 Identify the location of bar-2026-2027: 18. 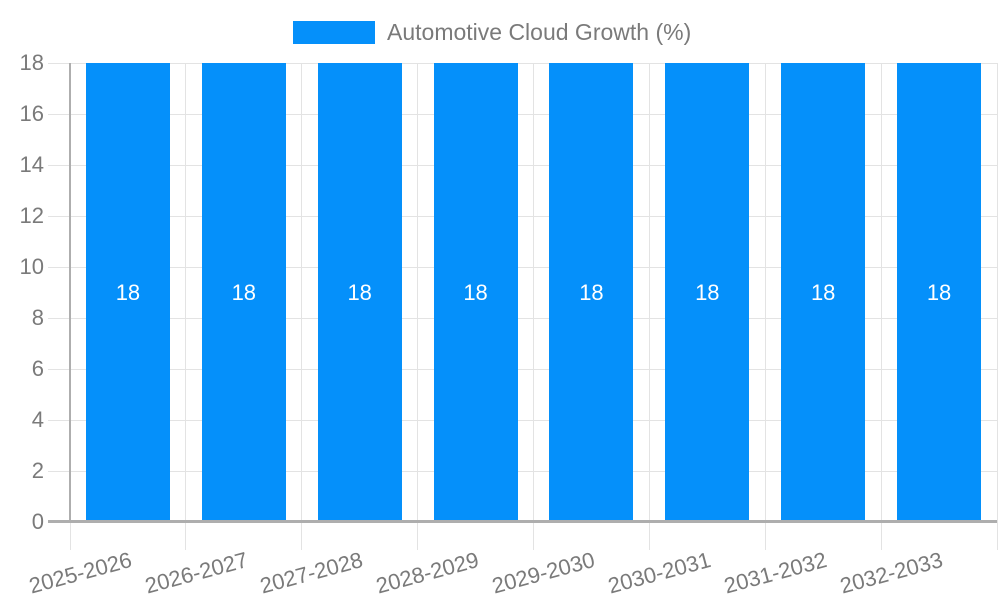
(243, 292).